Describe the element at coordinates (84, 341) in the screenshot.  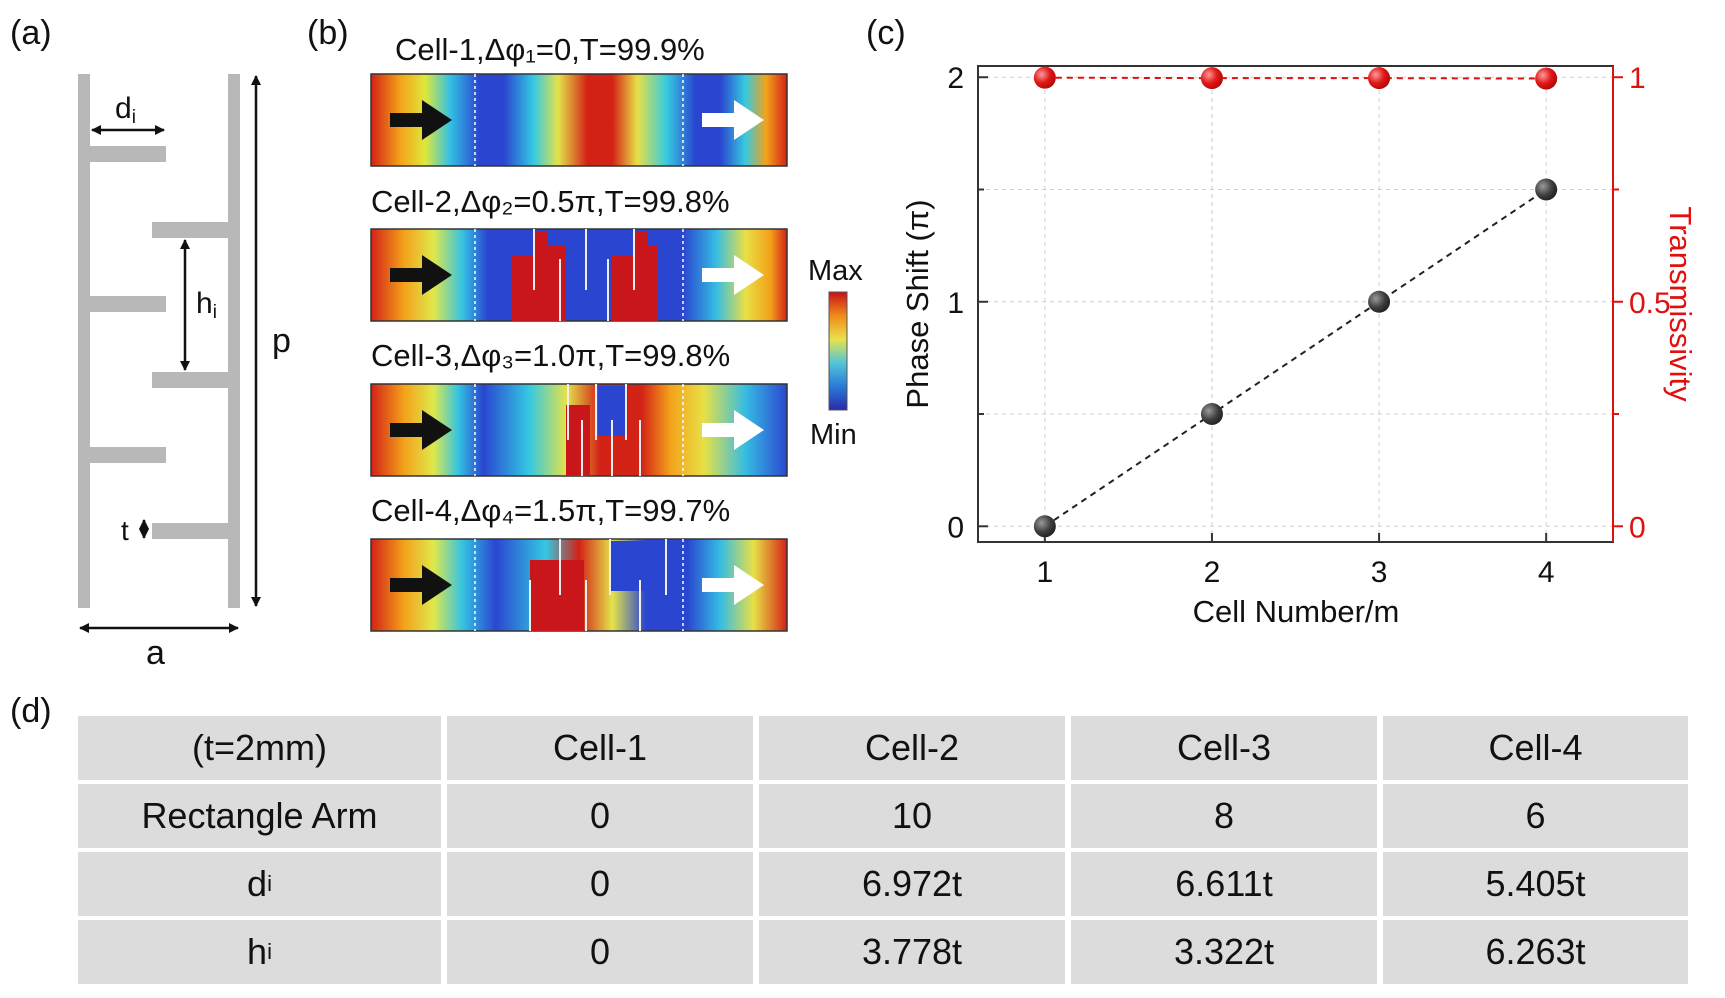
I see `left-wall` at that location.